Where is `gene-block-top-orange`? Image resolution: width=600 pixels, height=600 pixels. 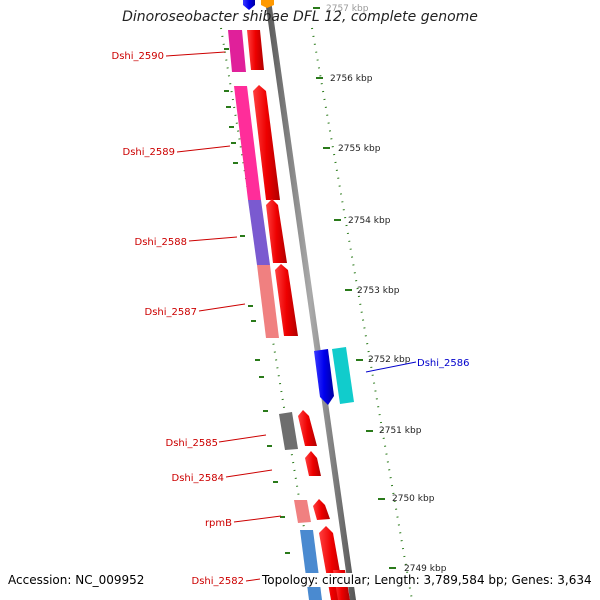 gene-block-top-orange is located at coordinates (267, 4).